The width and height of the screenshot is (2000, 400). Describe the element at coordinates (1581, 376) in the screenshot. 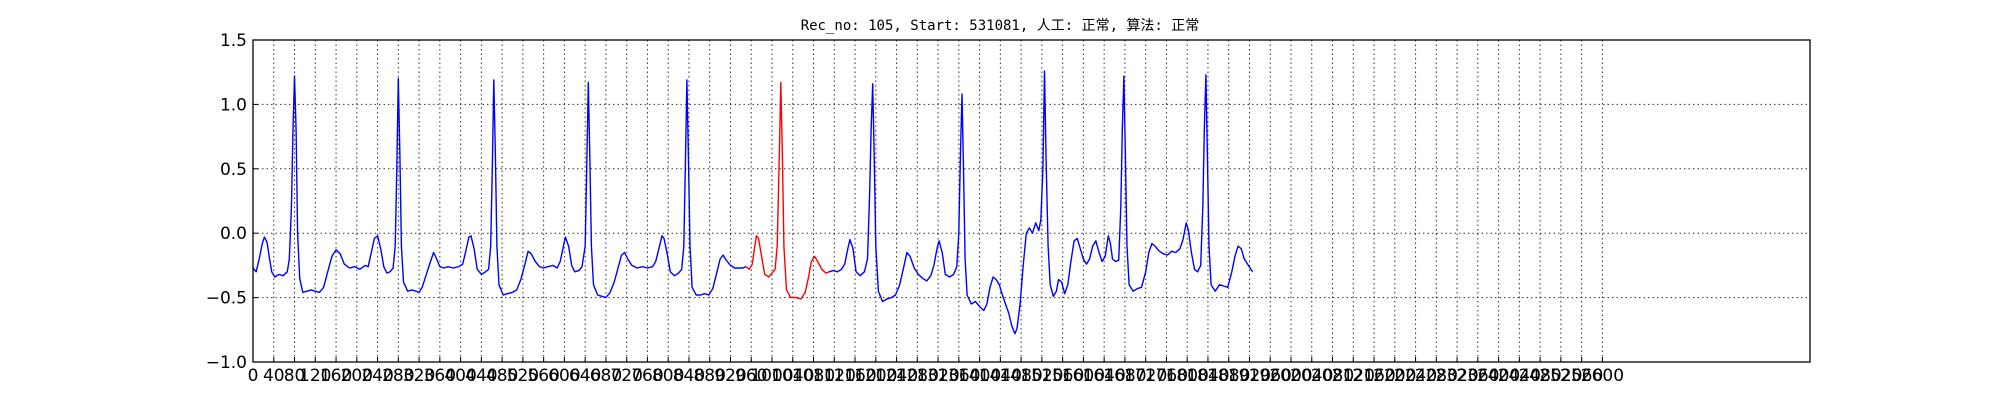

I see `x-tick-label: 2560` at that location.